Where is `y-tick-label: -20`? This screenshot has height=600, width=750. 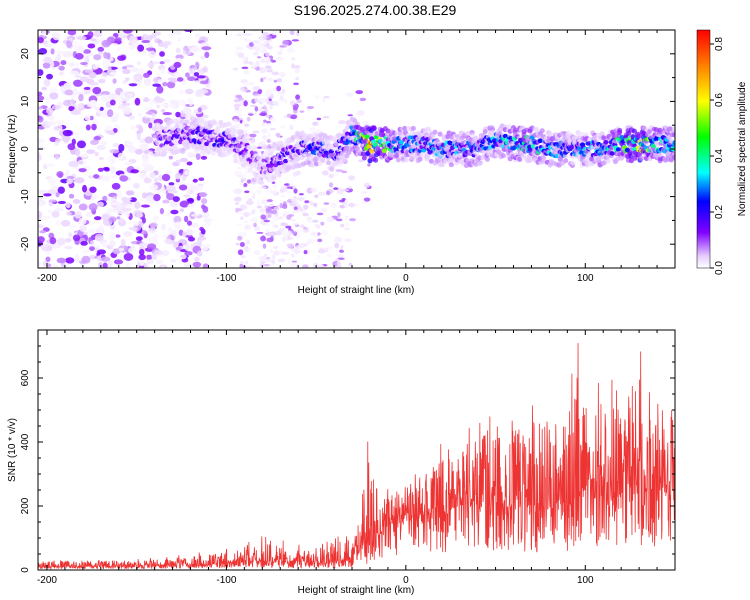 y-tick-label: -20 is located at coordinates (25, 244).